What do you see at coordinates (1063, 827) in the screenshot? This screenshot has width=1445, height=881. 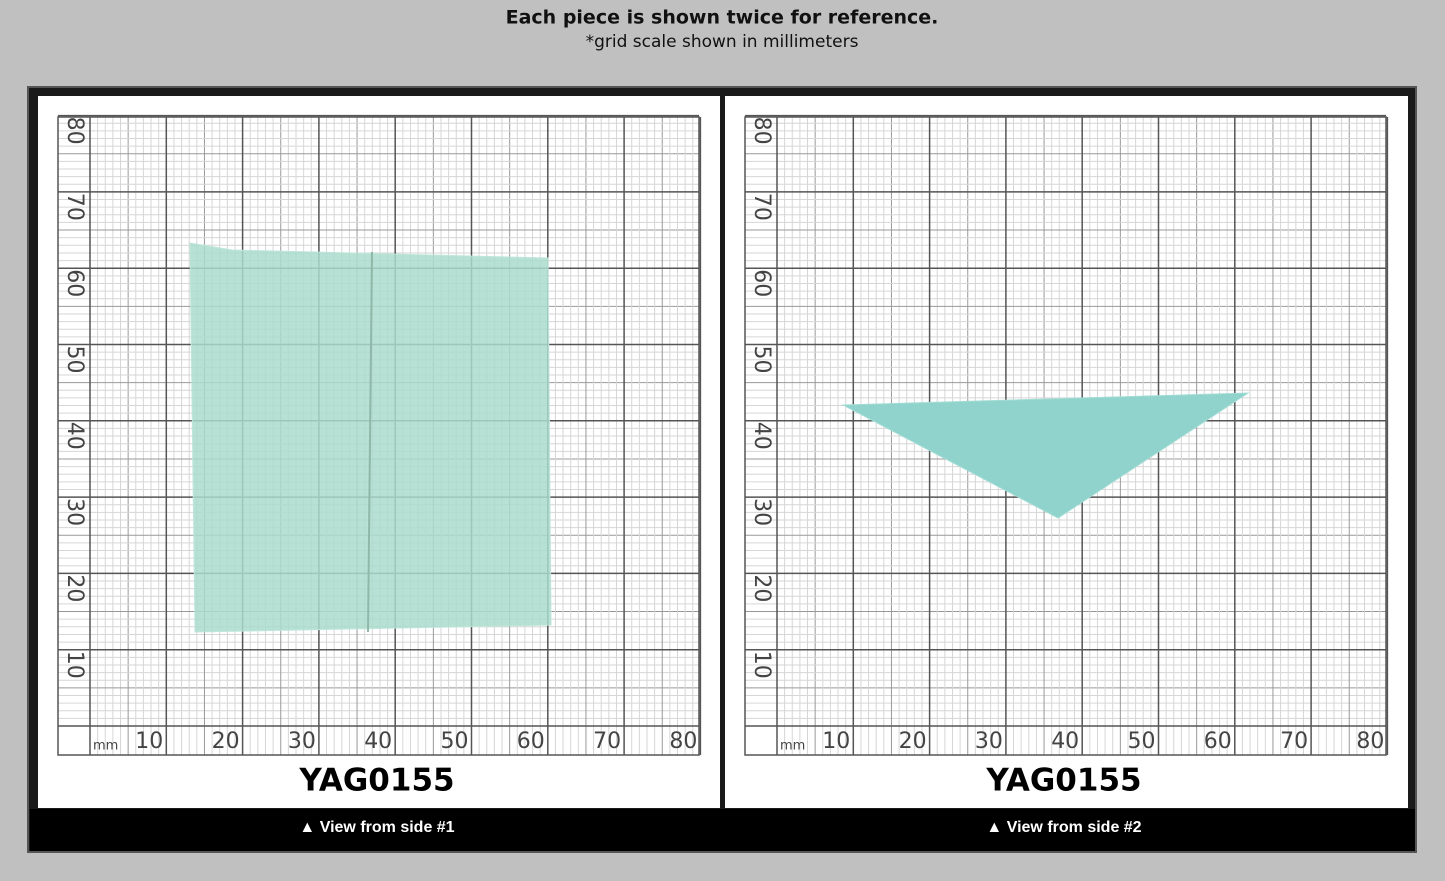 I see `caption: ▲ View from side #2` at bounding box center [1063, 827].